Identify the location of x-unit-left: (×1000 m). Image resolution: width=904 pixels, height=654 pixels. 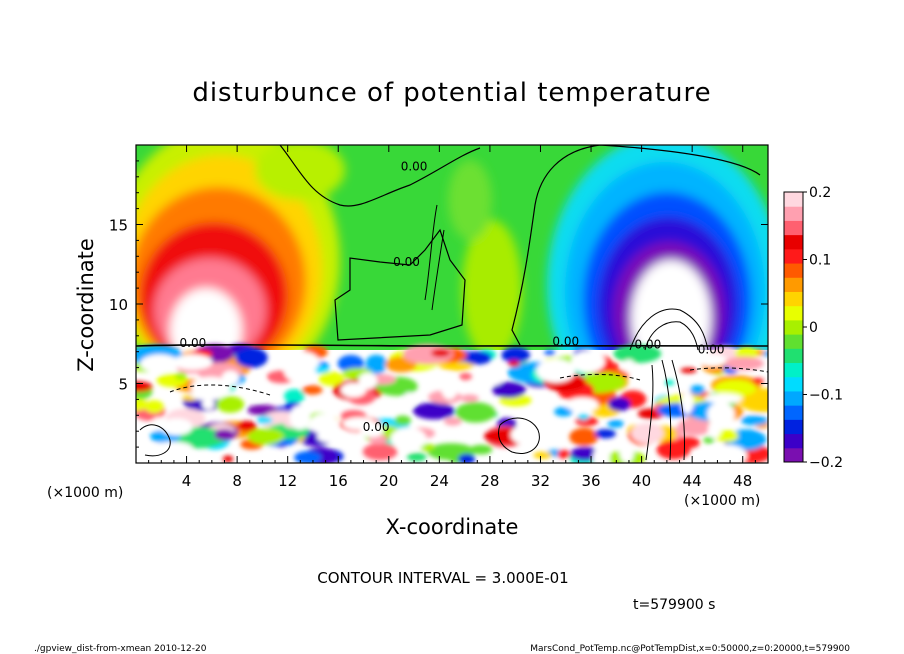
(85, 493).